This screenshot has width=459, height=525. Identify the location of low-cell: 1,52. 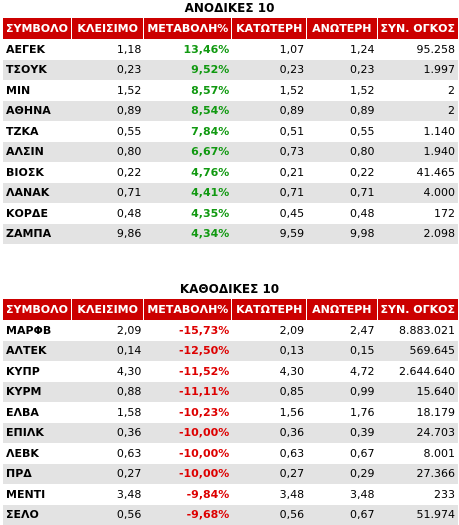
(269, 90).